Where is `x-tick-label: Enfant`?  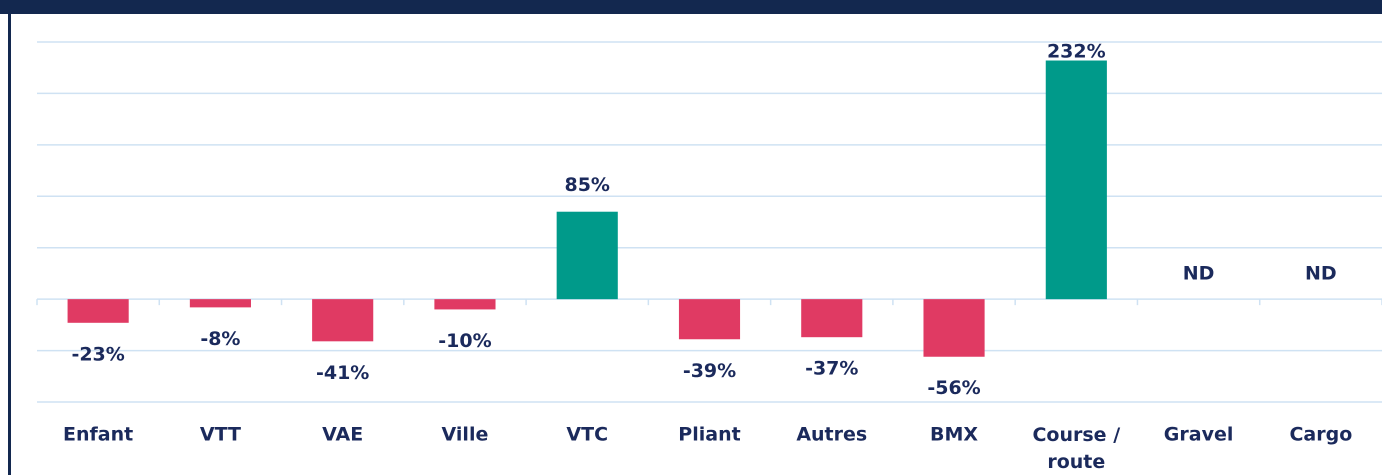 x-tick-label: Enfant is located at coordinates (98, 435).